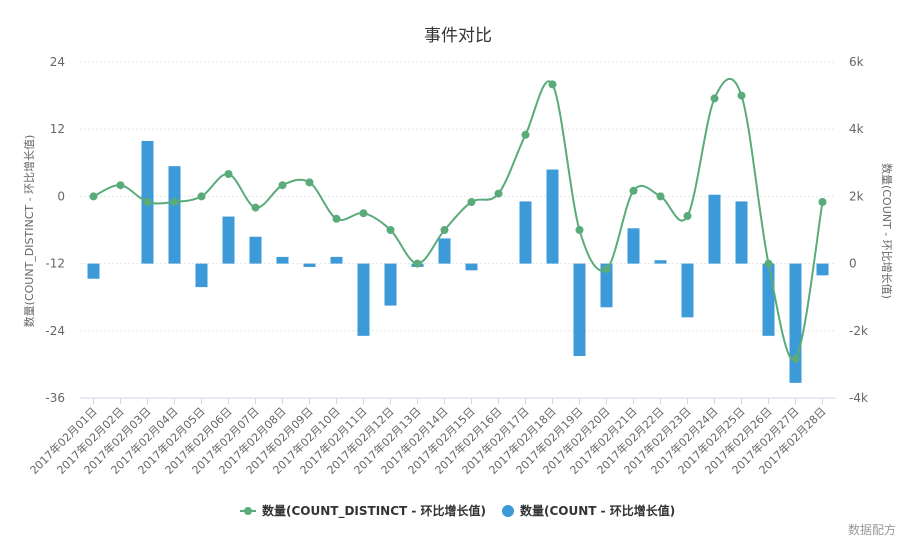 The width and height of the screenshot is (916, 540). Describe the element at coordinates (856, 62) in the screenshot. I see `right-tick-label: 6k` at that location.